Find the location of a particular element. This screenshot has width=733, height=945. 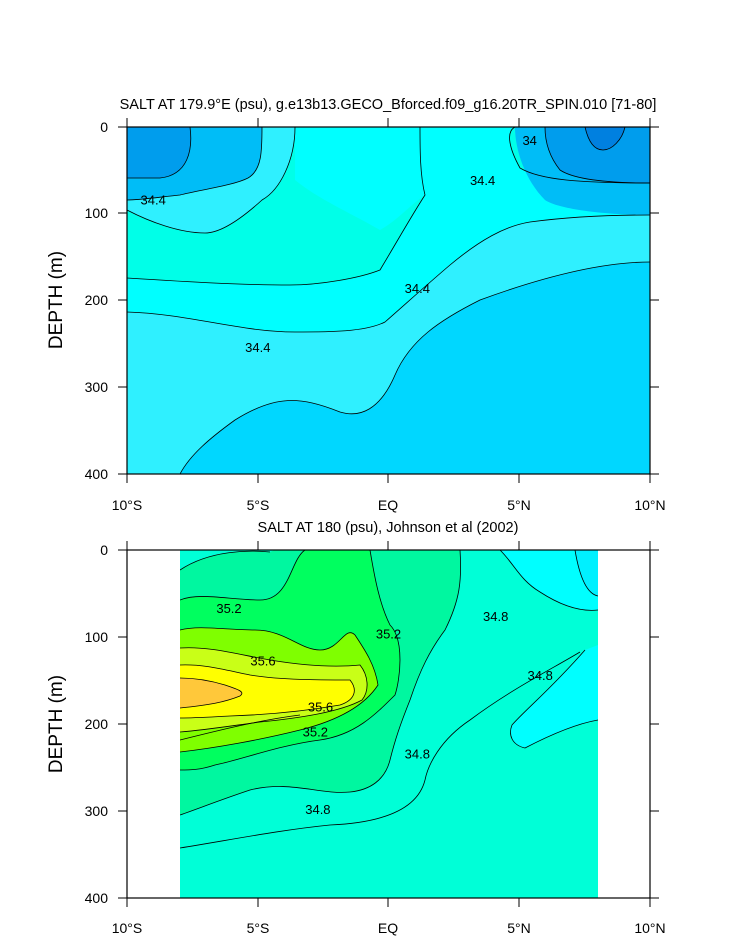

obs-x-tick-label: EQ is located at coordinates (388, 928).